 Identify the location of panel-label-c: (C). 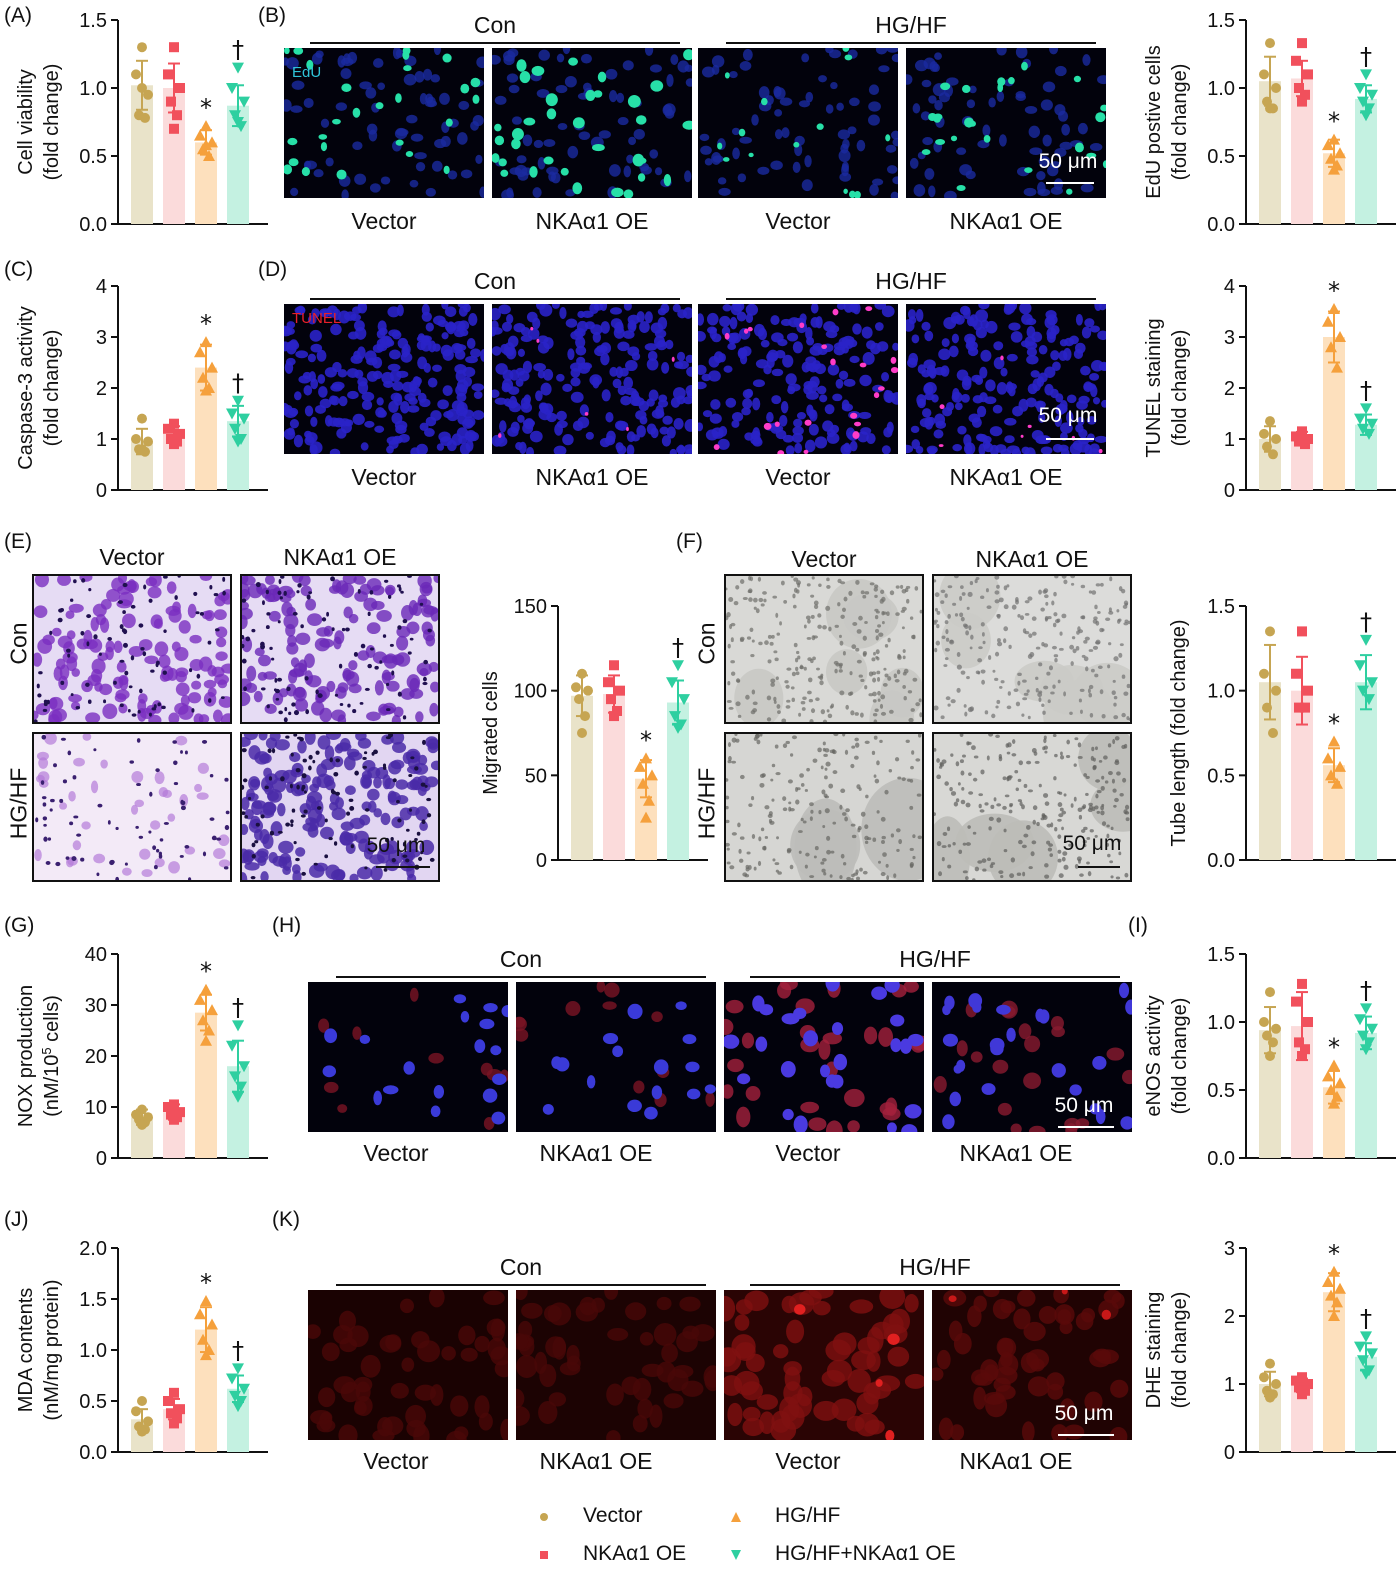
(19, 269).